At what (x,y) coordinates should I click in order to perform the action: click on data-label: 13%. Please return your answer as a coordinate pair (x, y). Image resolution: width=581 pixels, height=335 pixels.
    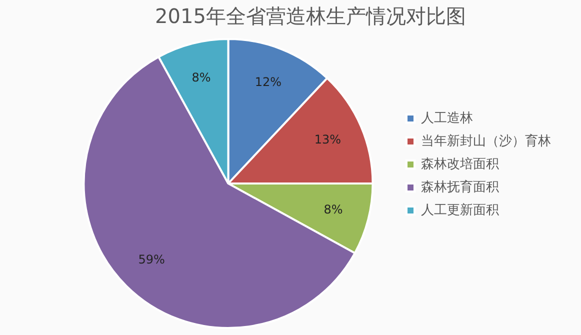
    Looking at the image, I should click on (328, 139).